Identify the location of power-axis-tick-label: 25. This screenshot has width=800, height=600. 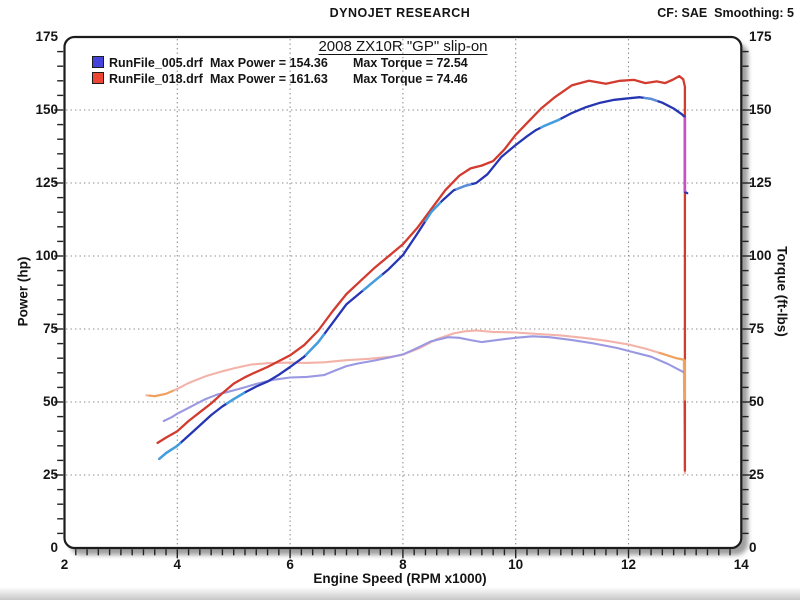
(50, 474).